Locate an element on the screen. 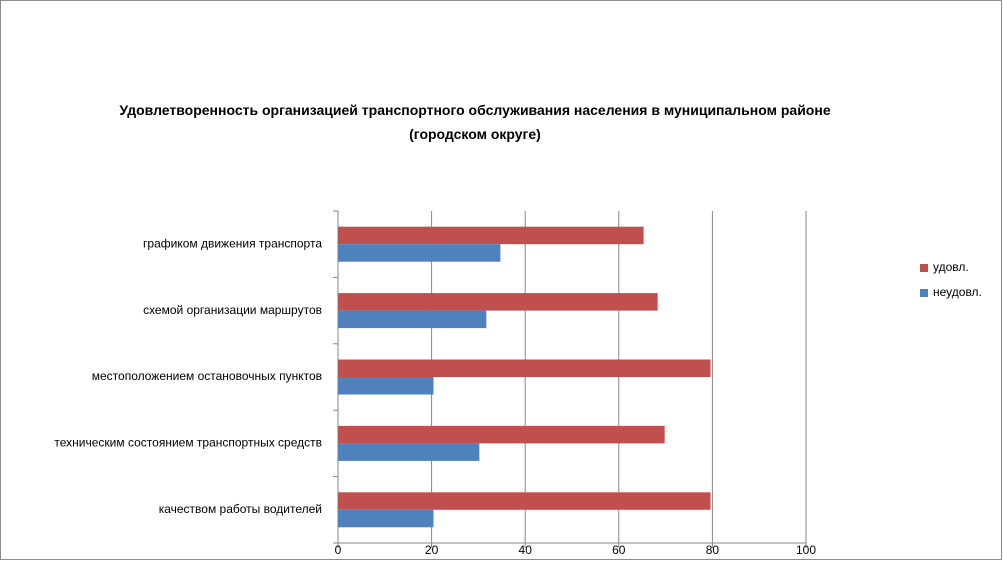  x-tick-label: 20 is located at coordinates (432, 550).